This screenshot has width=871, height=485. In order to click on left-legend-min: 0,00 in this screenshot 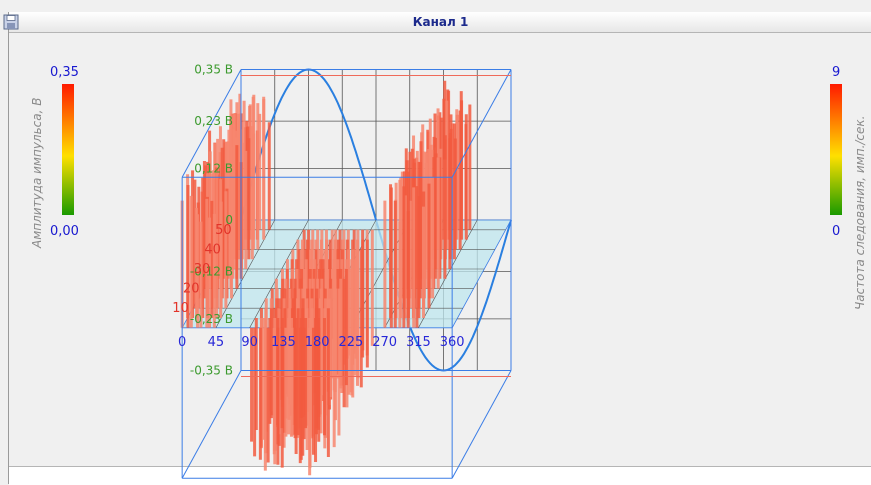, I will do `click(64, 231)`.